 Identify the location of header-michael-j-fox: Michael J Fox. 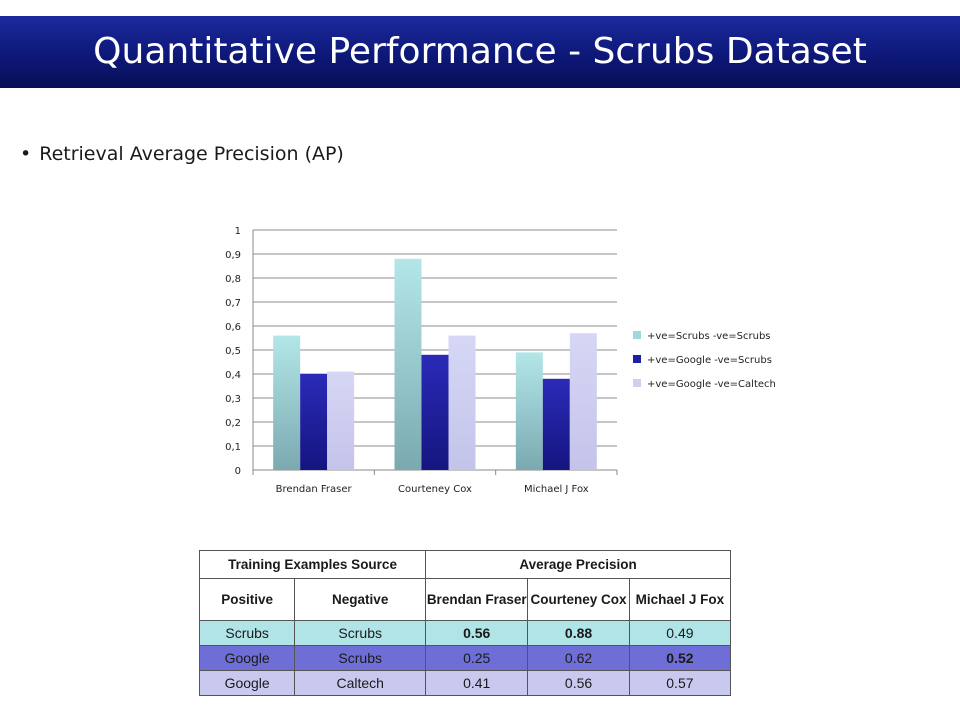
(680, 599).